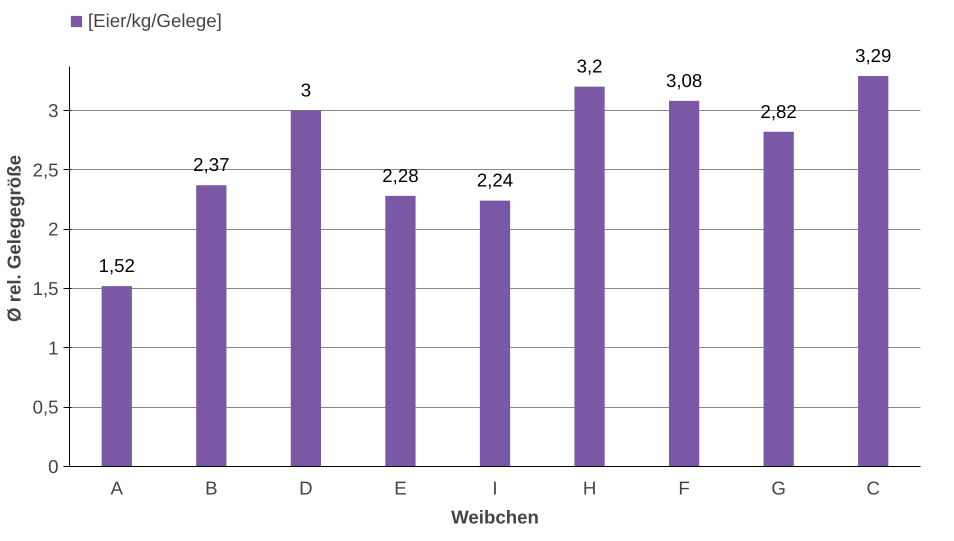 The image size is (954, 541). I want to click on data-label: 1,52, so click(116, 265).